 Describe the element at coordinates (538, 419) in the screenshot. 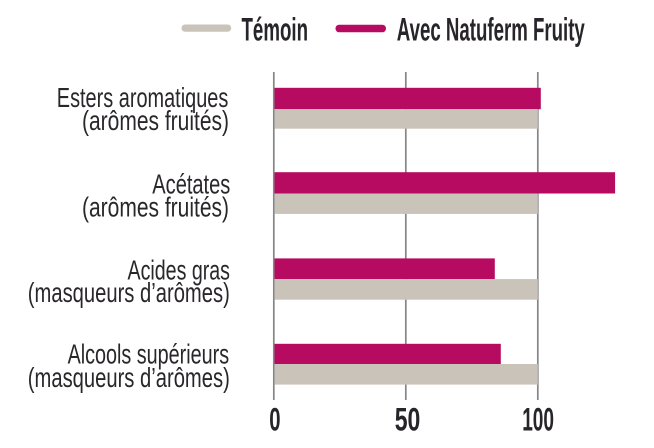

I see `svg-text: 100` at that location.